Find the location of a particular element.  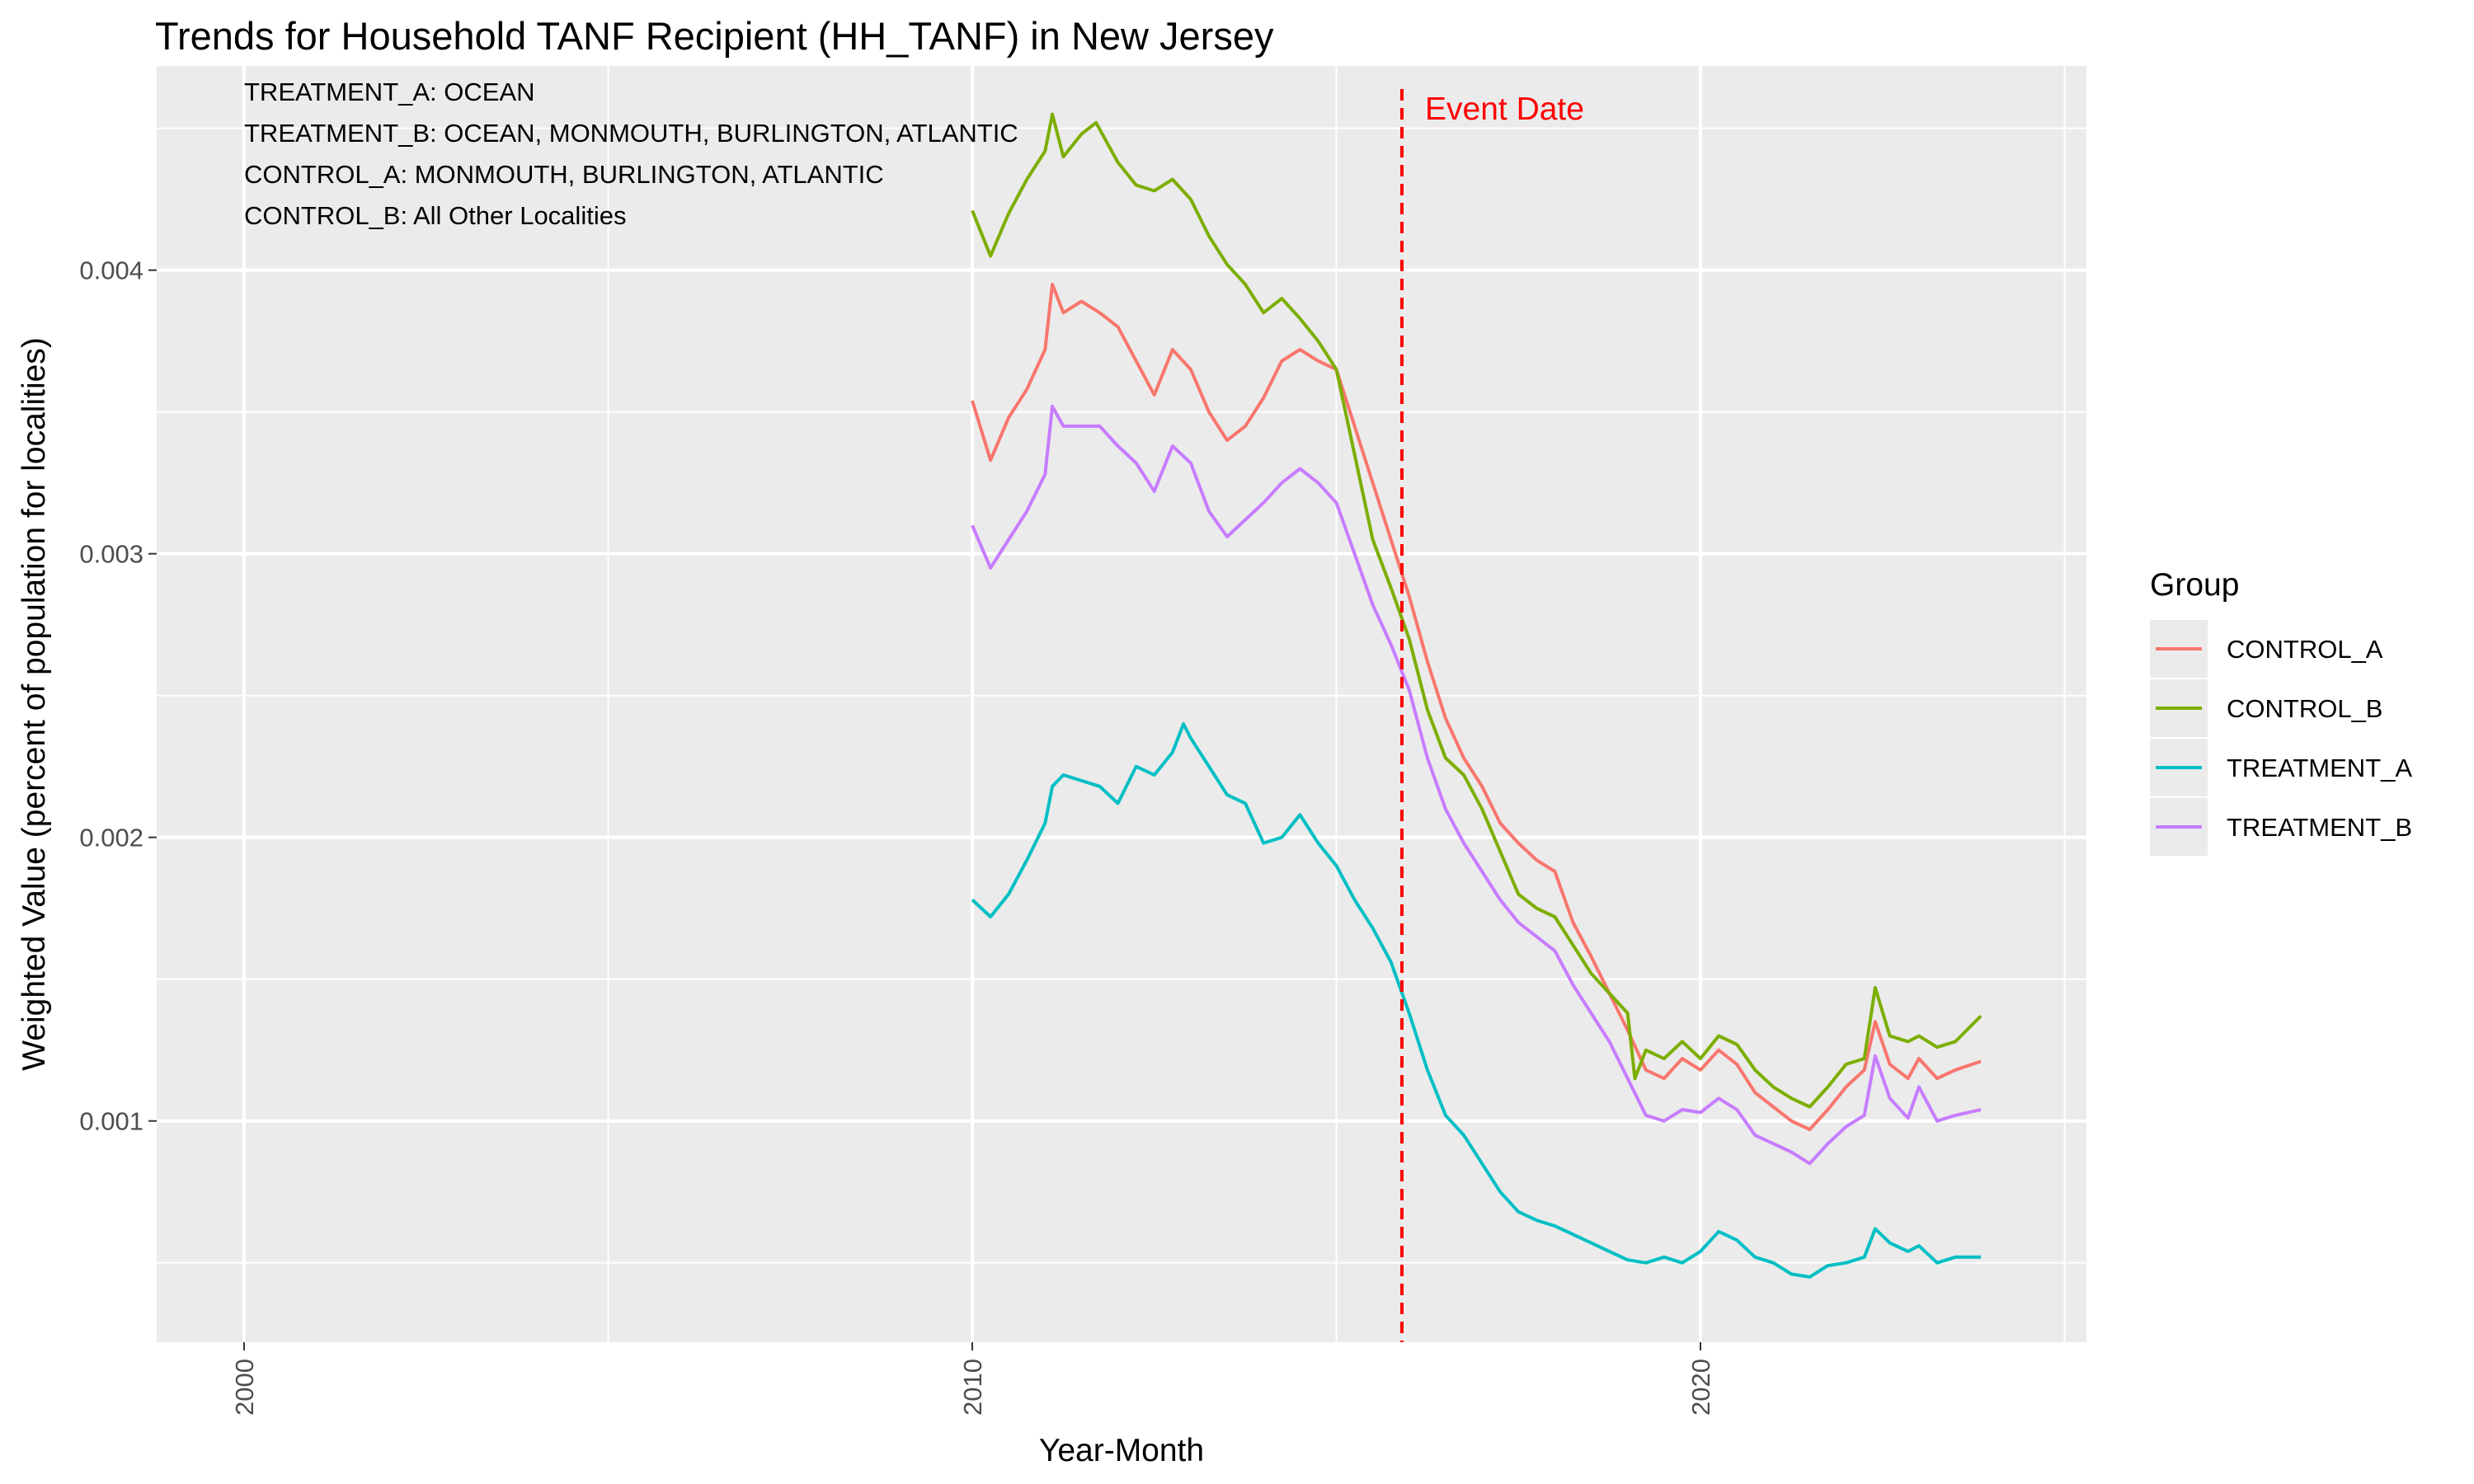

x-axis-ticks: 2000 2010 2020 is located at coordinates (972, 1379).